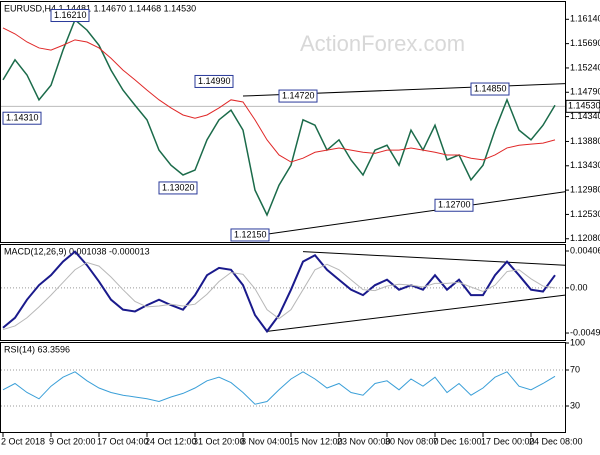 This screenshot has height=455, width=600. What do you see at coordinates (579, 287) in the screenshot?
I see `y-tick-label: 0.00` at bounding box center [579, 287].